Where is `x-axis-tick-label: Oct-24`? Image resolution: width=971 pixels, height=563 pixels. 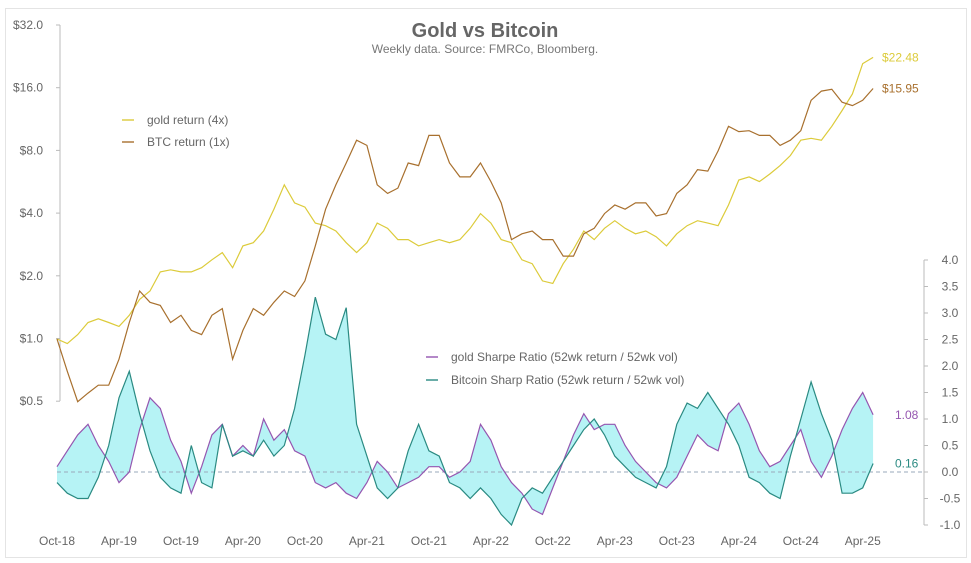 x-axis-tick-label: Oct-24 is located at coordinates (801, 541).